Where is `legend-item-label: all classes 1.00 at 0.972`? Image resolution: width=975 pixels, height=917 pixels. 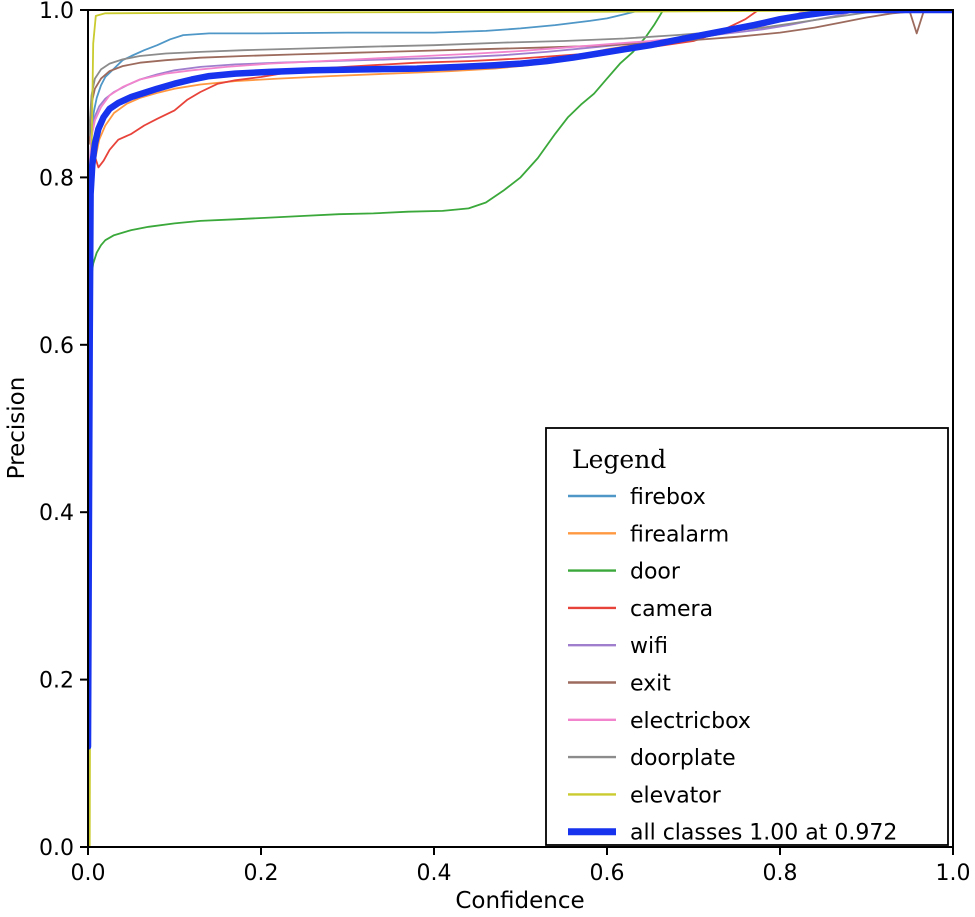
legend-item-label: all classes 1.00 at 0.972 is located at coordinates (763, 833).